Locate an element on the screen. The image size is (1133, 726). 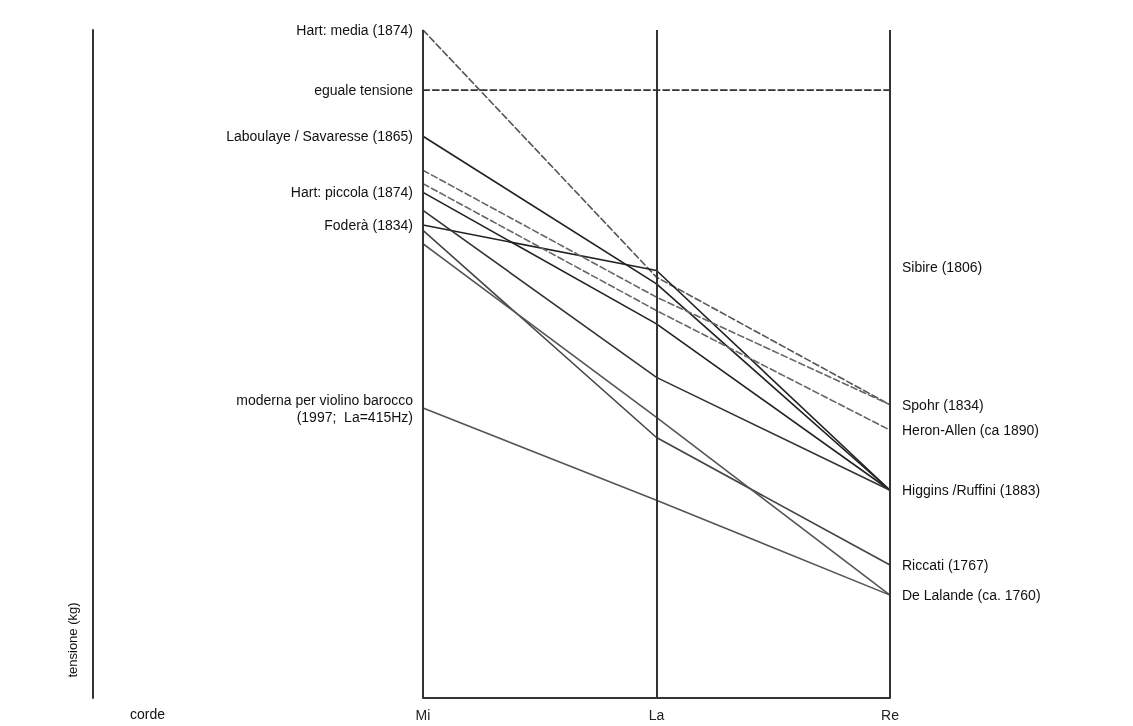
annotation: Laboulaye / Savaresse (1865) is located at coordinates (319, 136).